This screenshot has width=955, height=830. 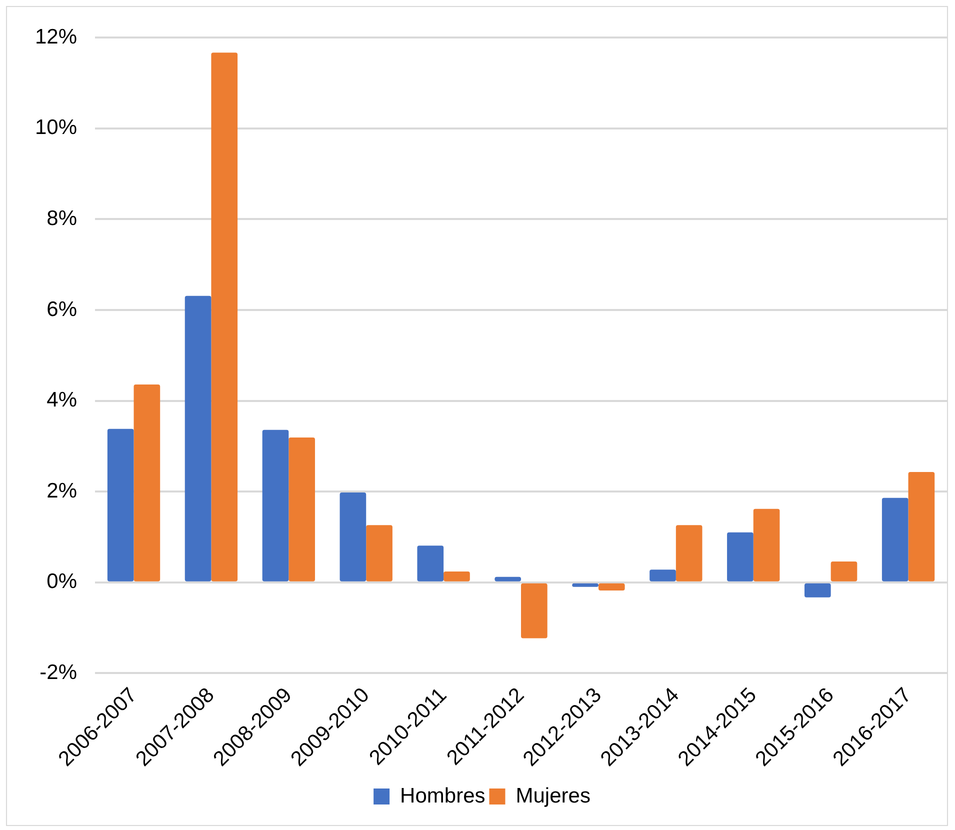 I want to click on y-tick-label: 4%, so click(x=62, y=400).